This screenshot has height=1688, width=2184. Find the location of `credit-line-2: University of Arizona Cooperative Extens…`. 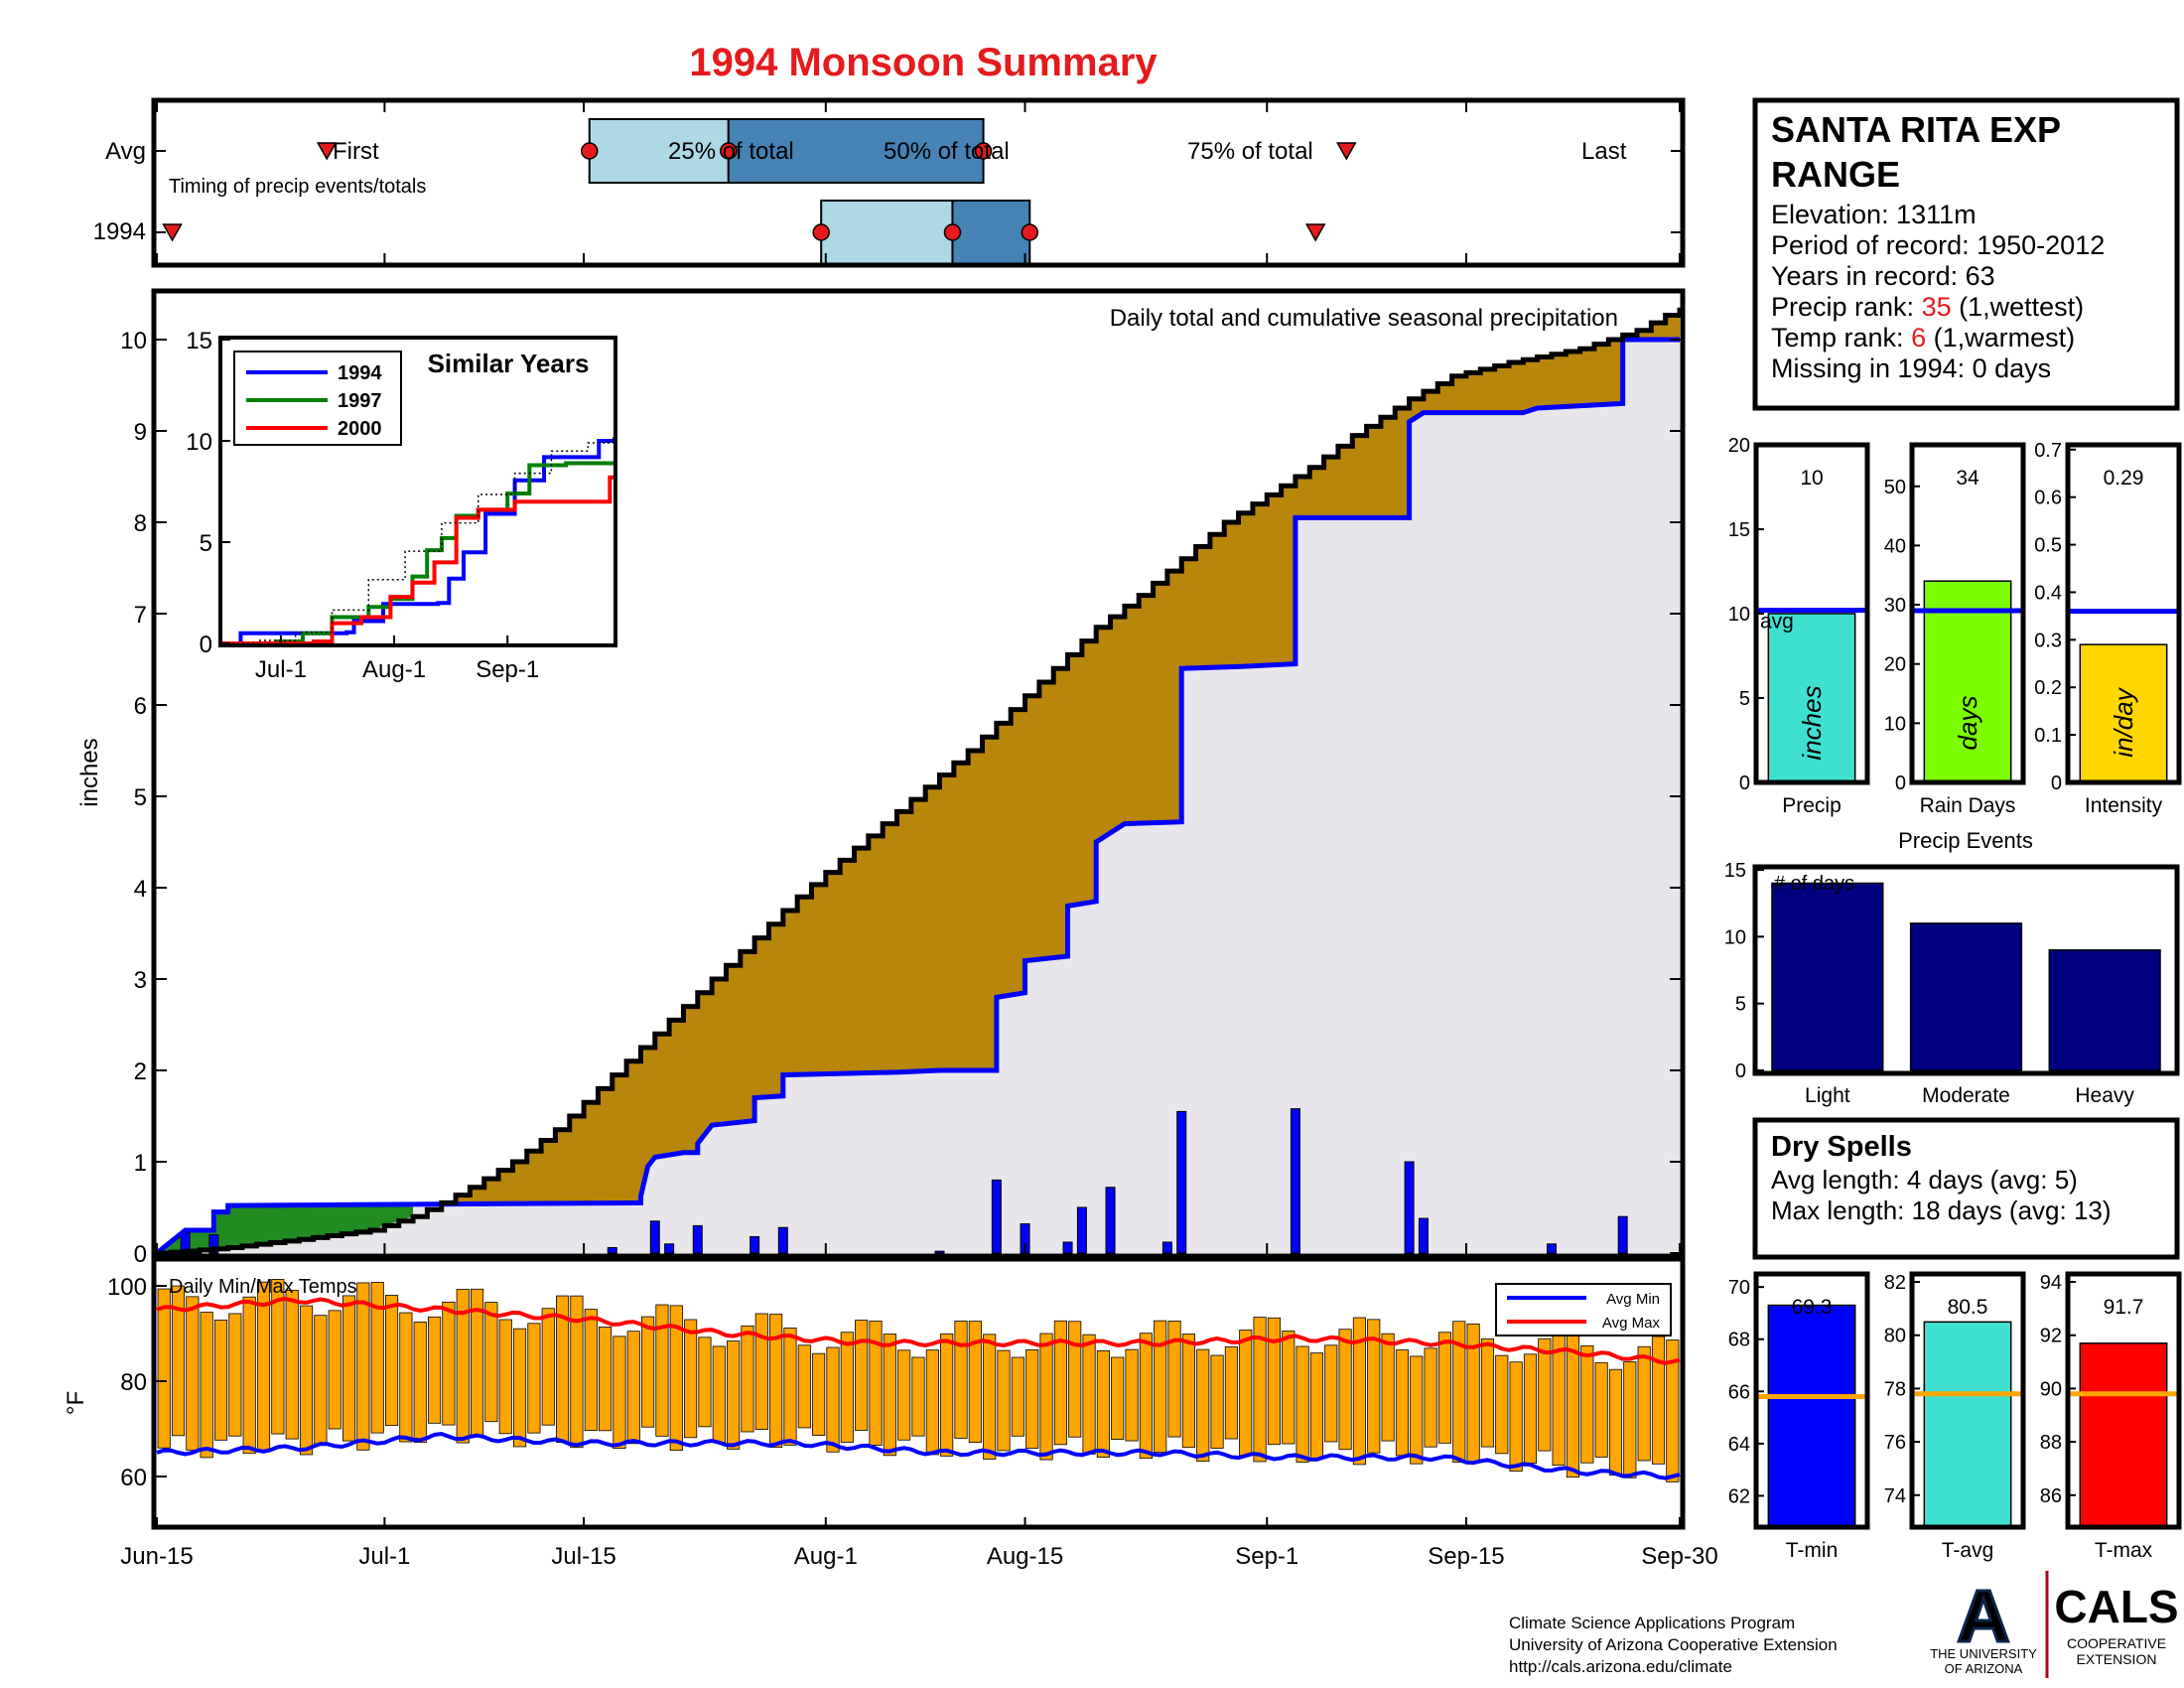

credit-line-2: University of Arizona Cooperative Extens… is located at coordinates (1673, 1644).